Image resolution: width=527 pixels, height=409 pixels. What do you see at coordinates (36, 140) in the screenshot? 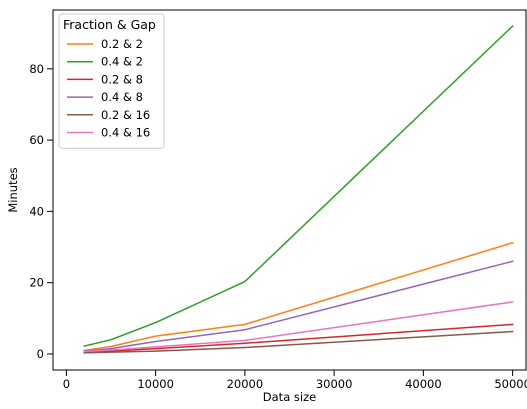
I see `y-tick-label: 60` at bounding box center [36, 140].